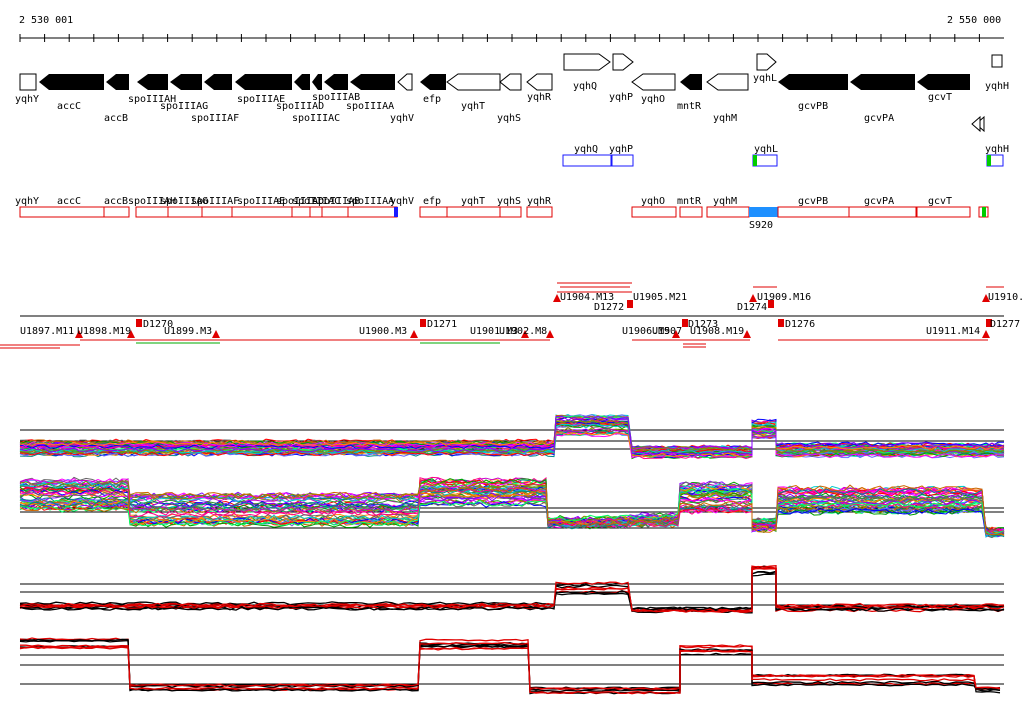  Describe the element at coordinates (940, 201) in the screenshot. I see `red-box-label: gcvT` at that location.